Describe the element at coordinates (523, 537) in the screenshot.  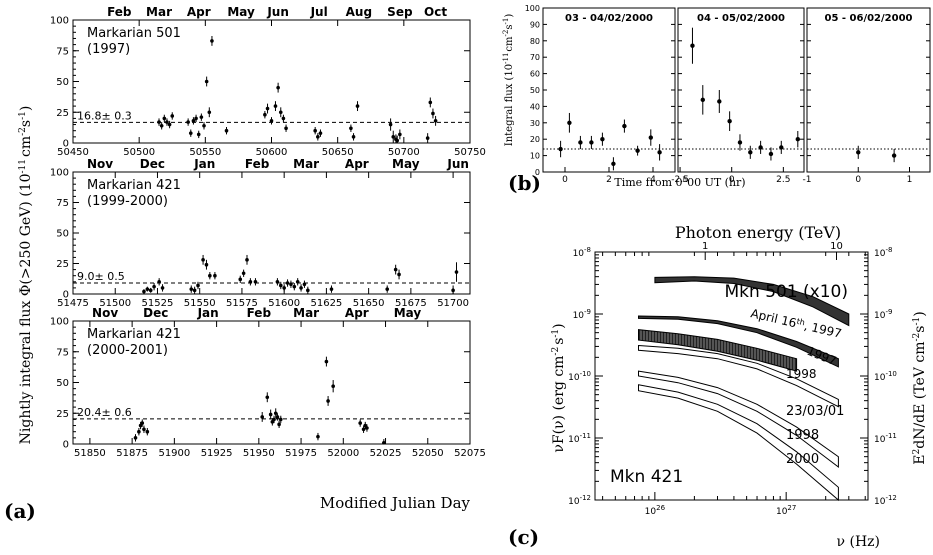
I see `panel-c-letter: (c)` at that location.